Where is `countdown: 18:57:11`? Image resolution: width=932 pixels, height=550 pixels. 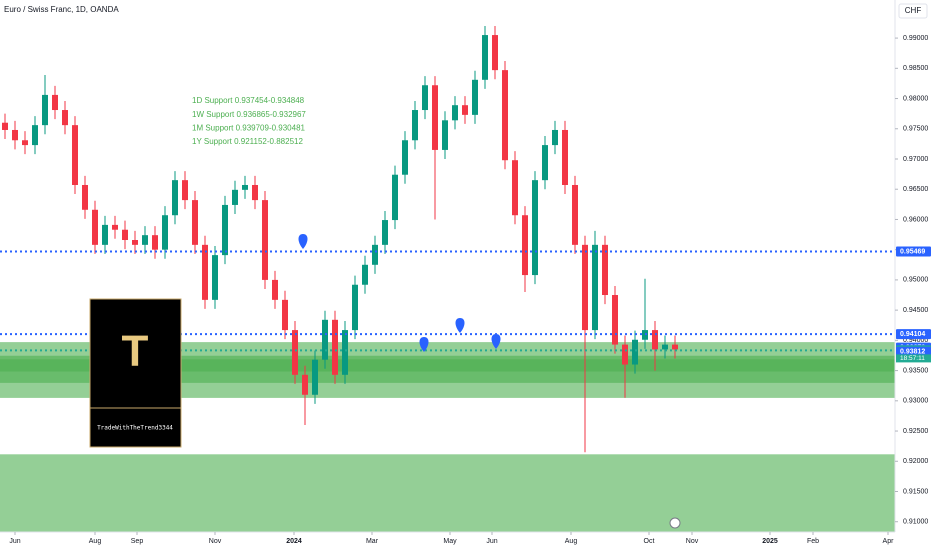 countdown: 18:57:11 is located at coordinates (912, 358).